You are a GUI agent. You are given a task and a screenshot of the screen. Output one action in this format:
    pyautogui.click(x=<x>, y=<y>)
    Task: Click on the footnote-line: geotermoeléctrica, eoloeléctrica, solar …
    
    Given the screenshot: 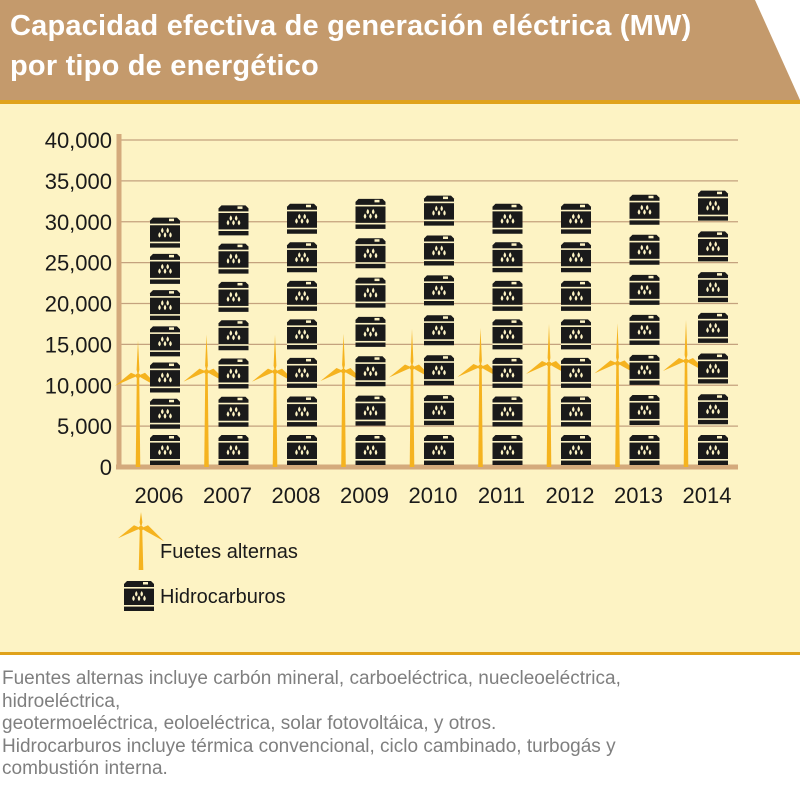 What is the action you would take?
    pyautogui.click(x=249, y=723)
    